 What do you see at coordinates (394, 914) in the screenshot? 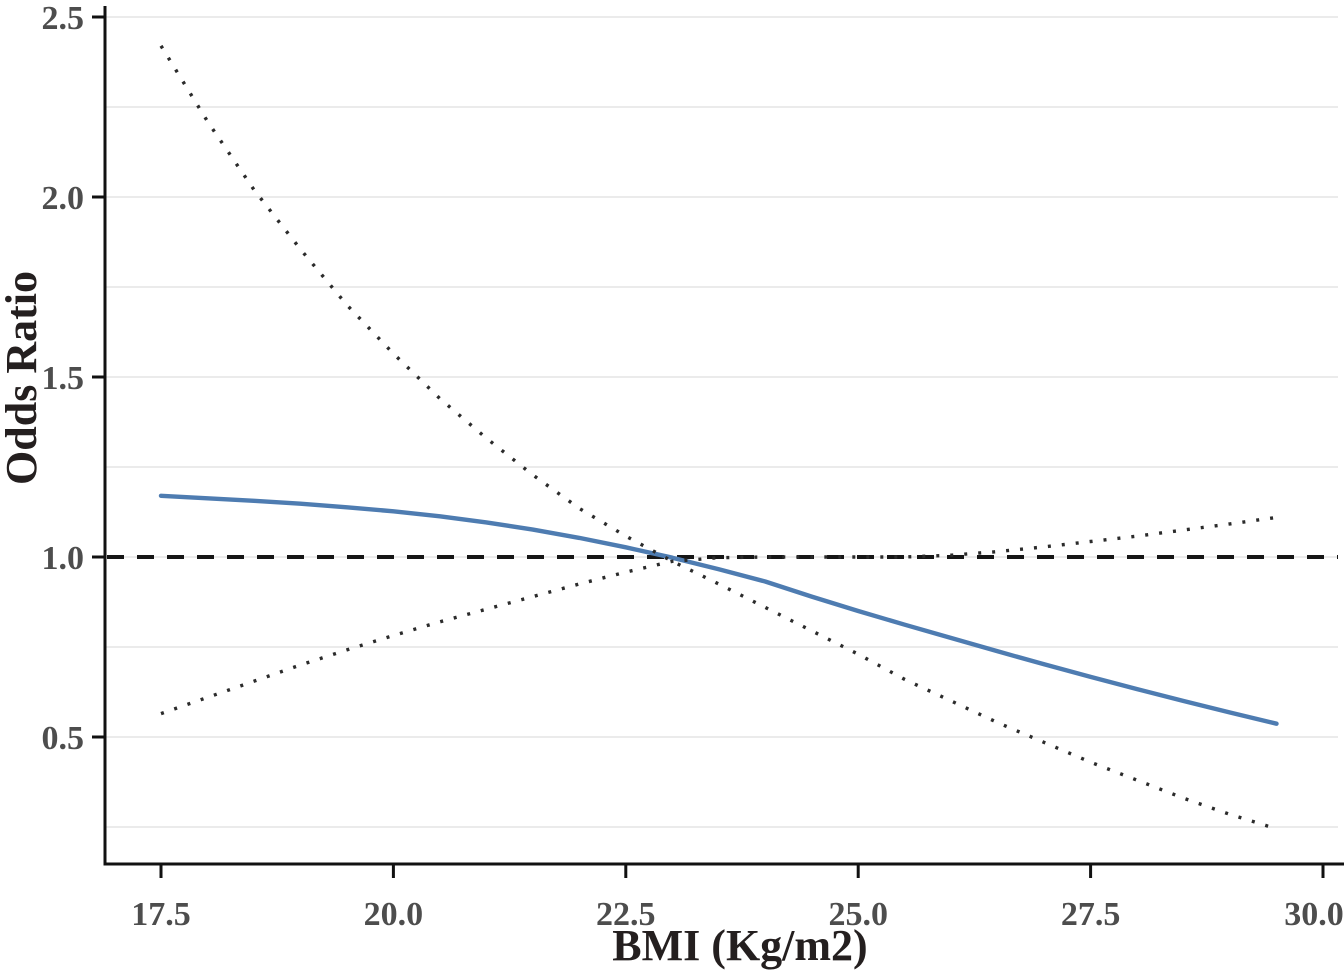
I see `x-tick-label: 20.0` at bounding box center [394, 914].